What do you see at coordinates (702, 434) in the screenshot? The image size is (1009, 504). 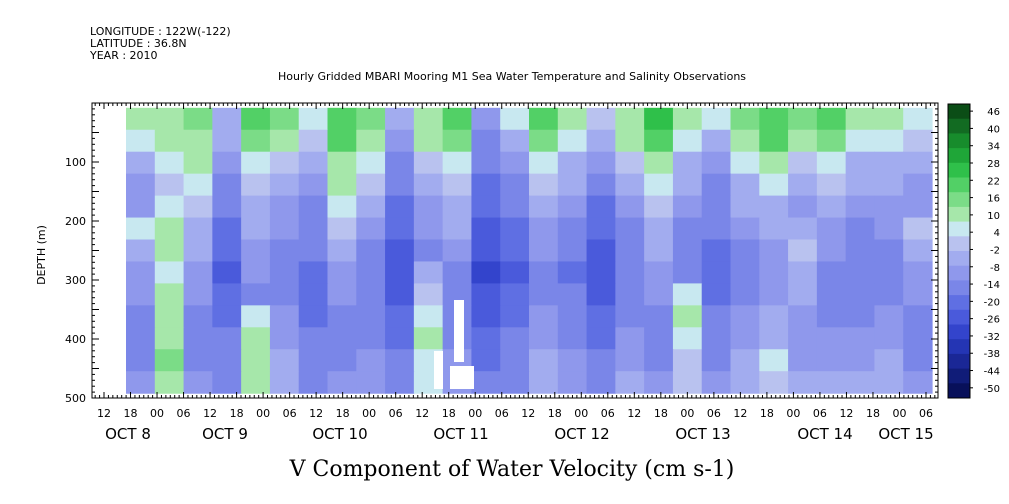 I see `x-day-label: OCT 13` at bounding box center [702, 434].